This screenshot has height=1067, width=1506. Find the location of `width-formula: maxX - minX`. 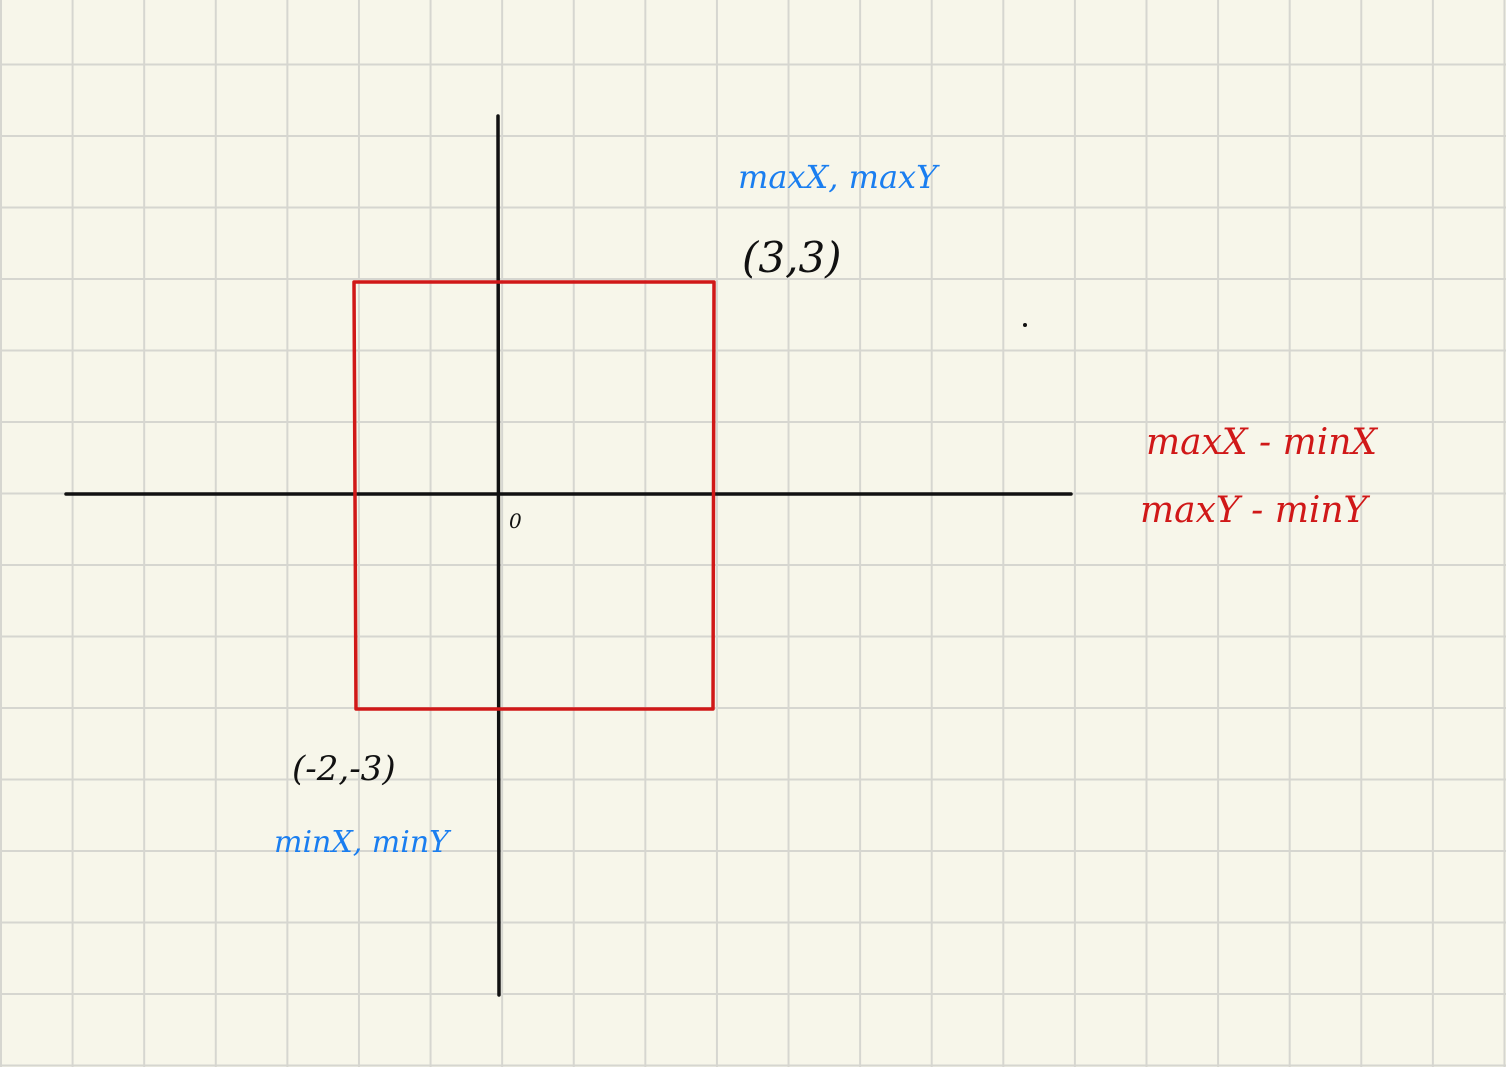

width-formula: maxX - minX is located at coordinates (1262, 442).